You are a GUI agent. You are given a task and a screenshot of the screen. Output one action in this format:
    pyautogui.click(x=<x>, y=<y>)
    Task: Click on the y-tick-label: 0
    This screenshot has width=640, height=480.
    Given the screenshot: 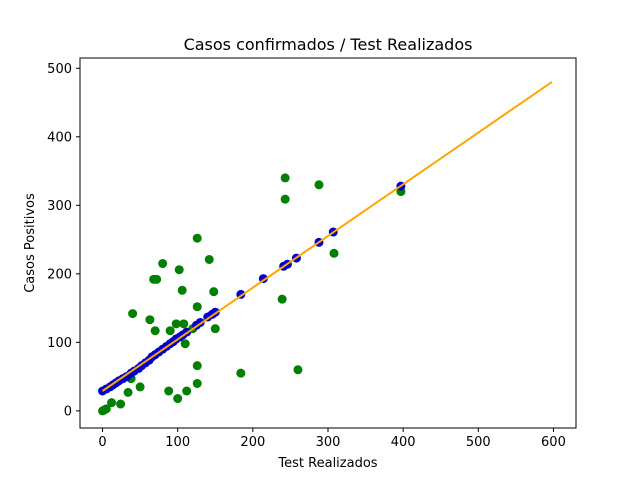 What is the action you would take?
    pyautogui.click(x=68, y=411)
    